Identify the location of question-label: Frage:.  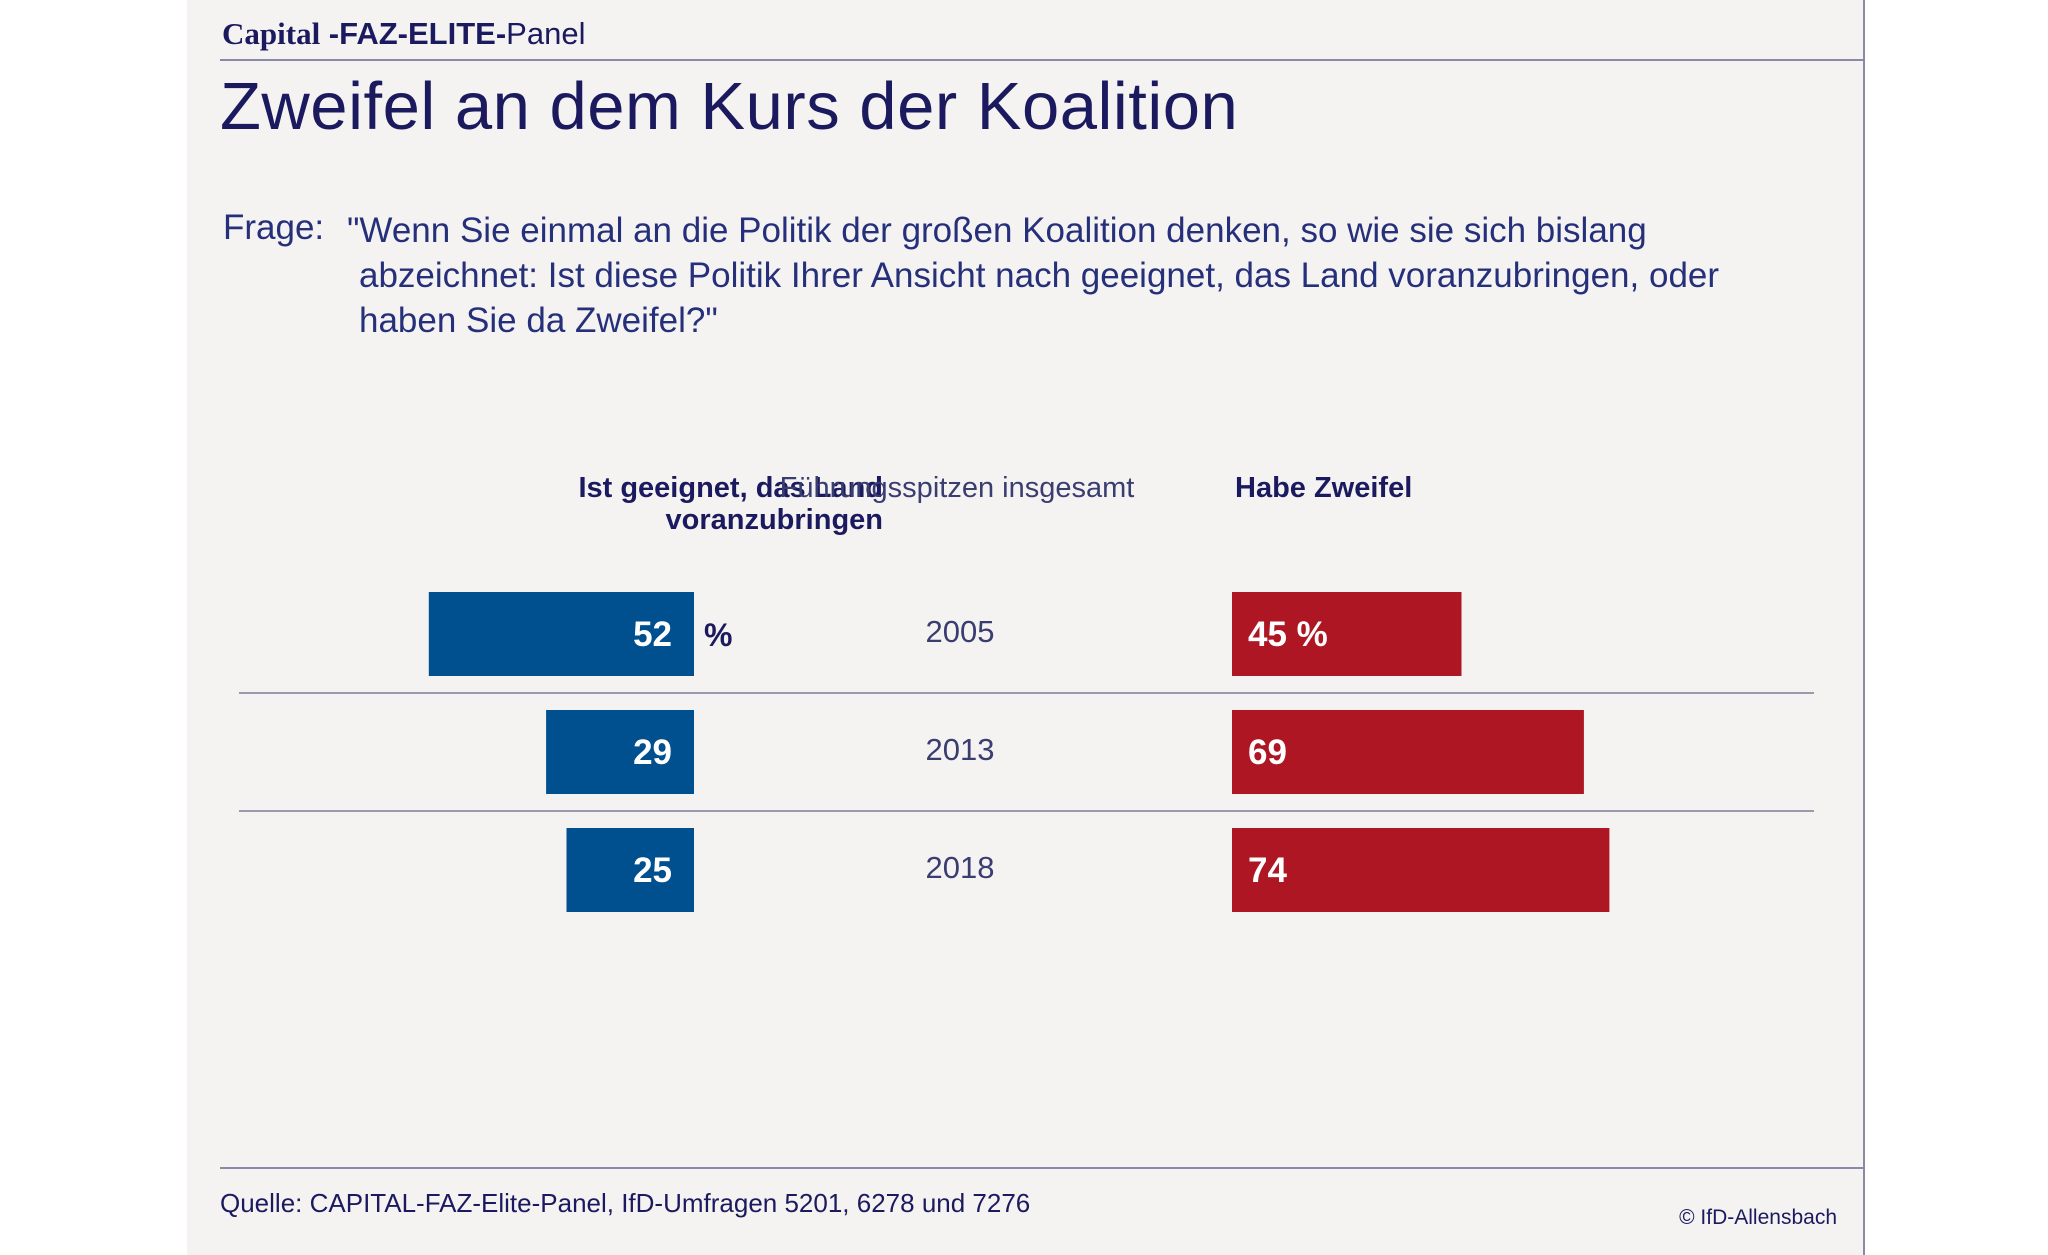
(274, 227).